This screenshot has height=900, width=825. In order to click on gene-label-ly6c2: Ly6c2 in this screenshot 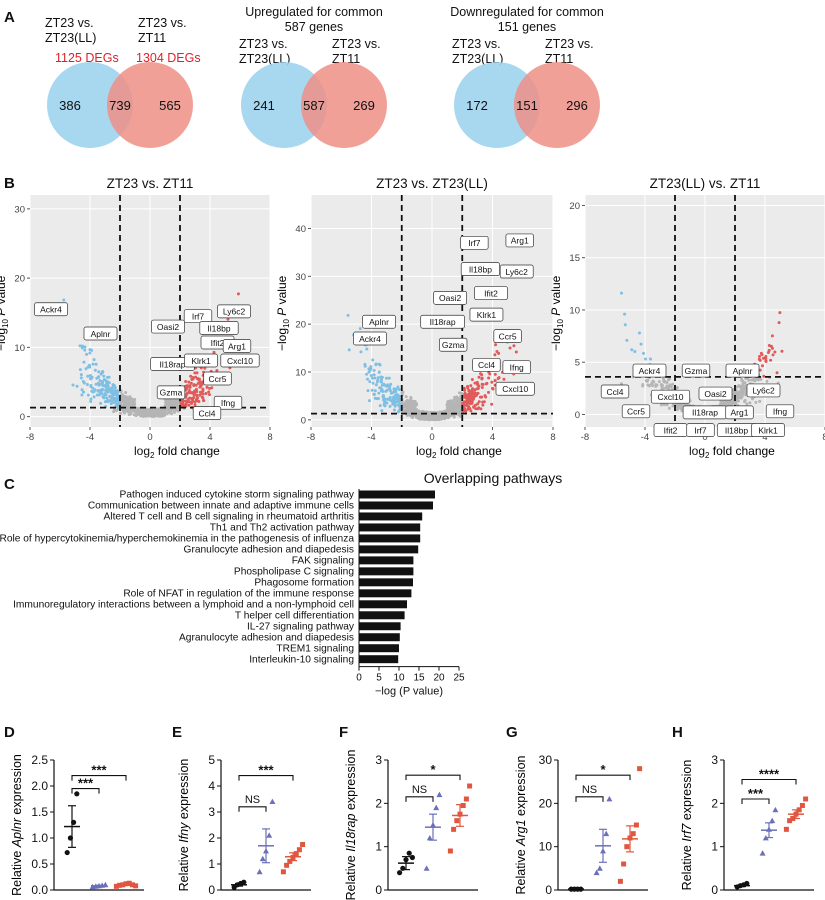, I will do `click(234, 312)`.